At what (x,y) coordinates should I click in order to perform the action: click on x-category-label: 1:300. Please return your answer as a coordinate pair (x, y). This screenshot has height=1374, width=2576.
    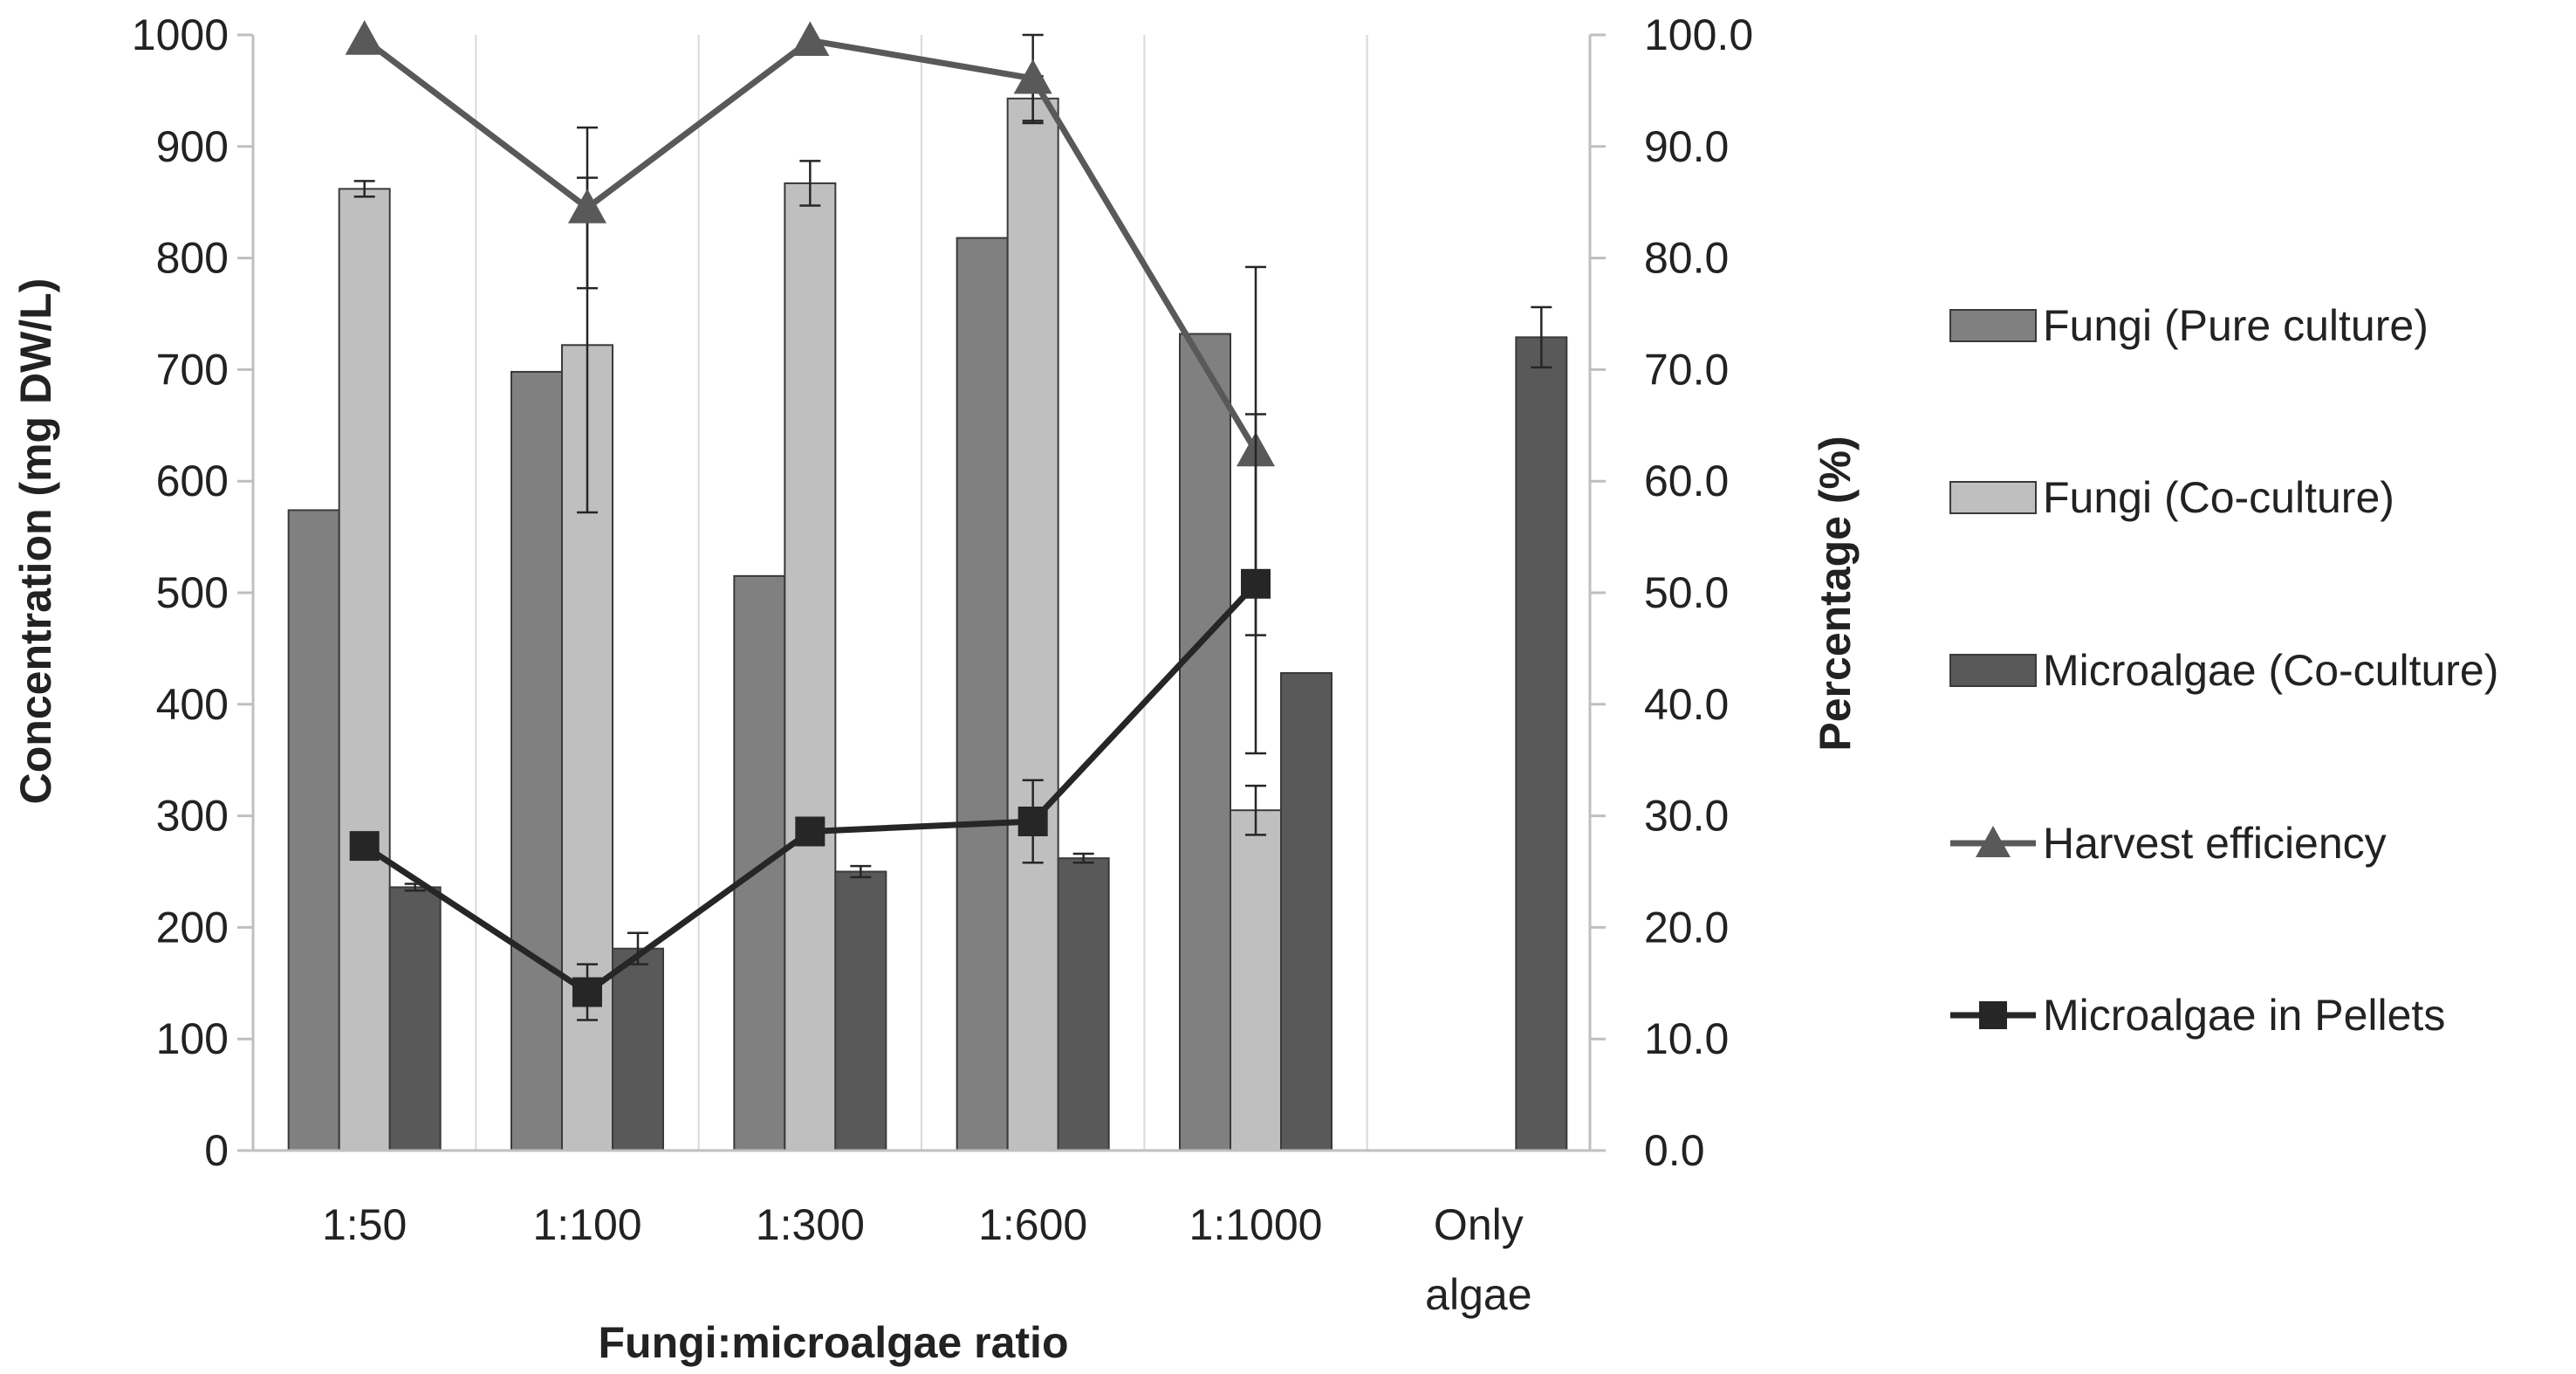
    Looking at the image, I should click on (811, 1225).